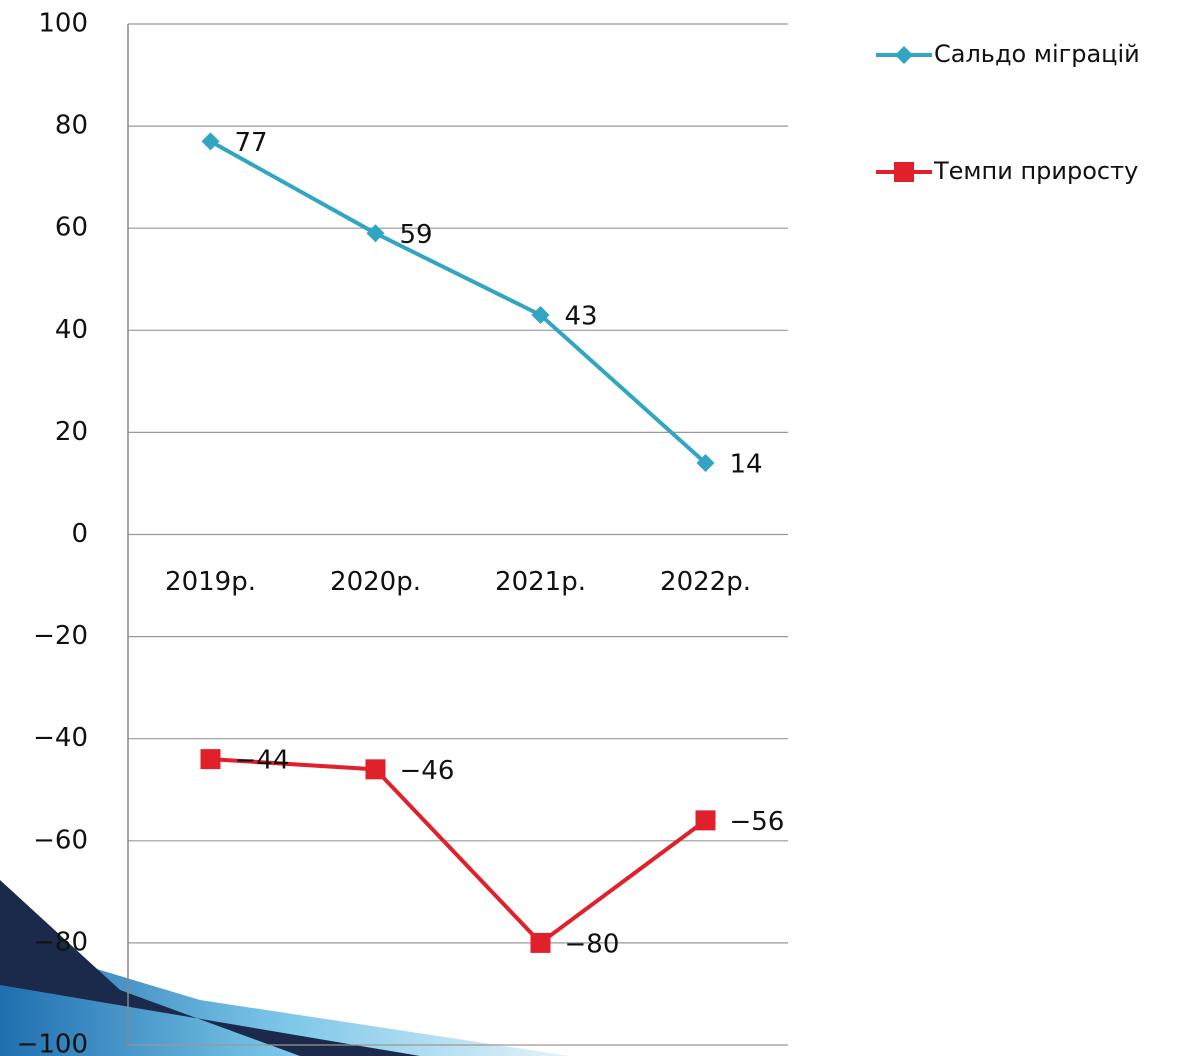 This screenshot has height=1056, width=1200. Describe the element at coordinates (705, 582) in the screenshot. I see `x-tick-label: 2022р.` at that location.